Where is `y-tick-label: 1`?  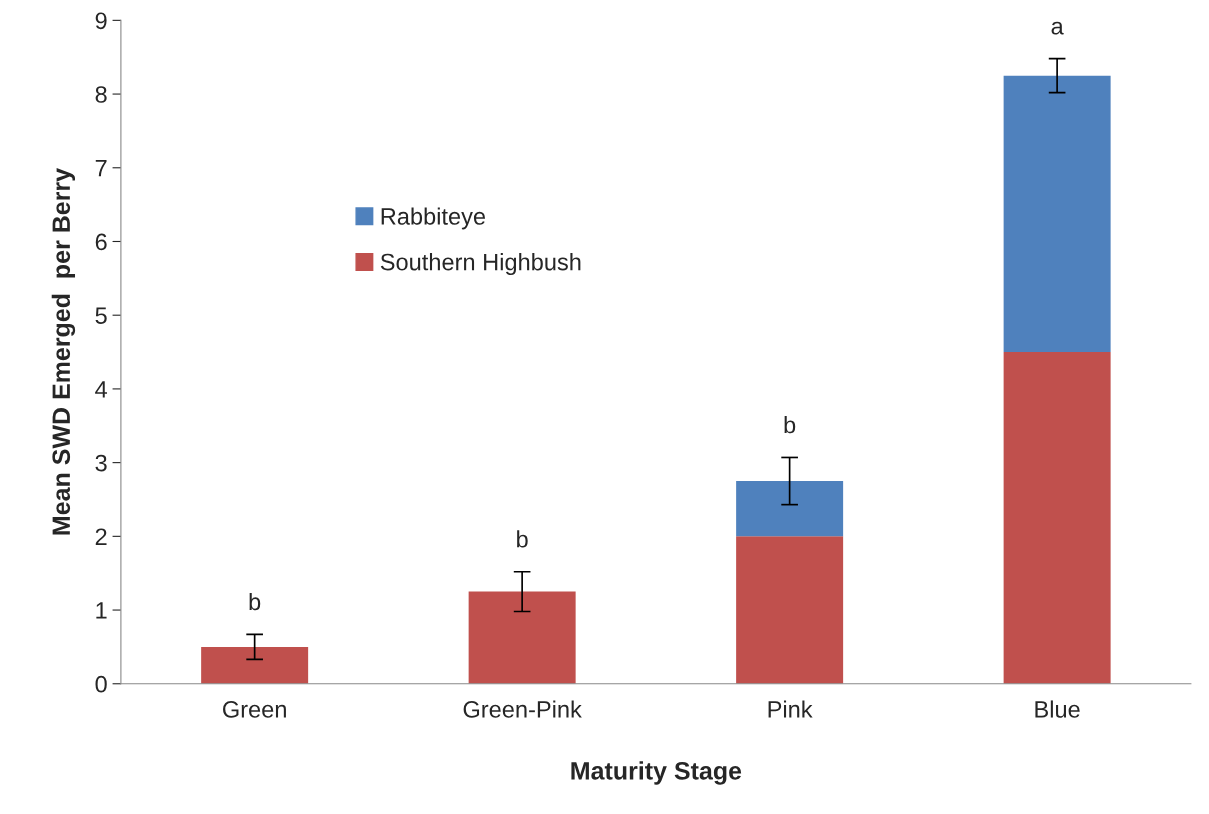
y-tick-label: 1 is located at coordinates (101, 610).